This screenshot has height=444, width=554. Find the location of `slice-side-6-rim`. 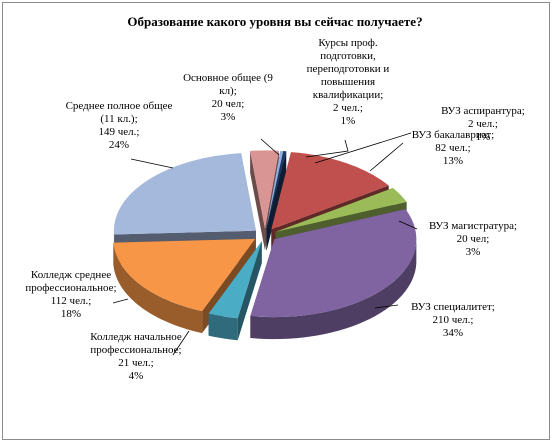

slice-side-6-rim is located at coordinates (223, 327).